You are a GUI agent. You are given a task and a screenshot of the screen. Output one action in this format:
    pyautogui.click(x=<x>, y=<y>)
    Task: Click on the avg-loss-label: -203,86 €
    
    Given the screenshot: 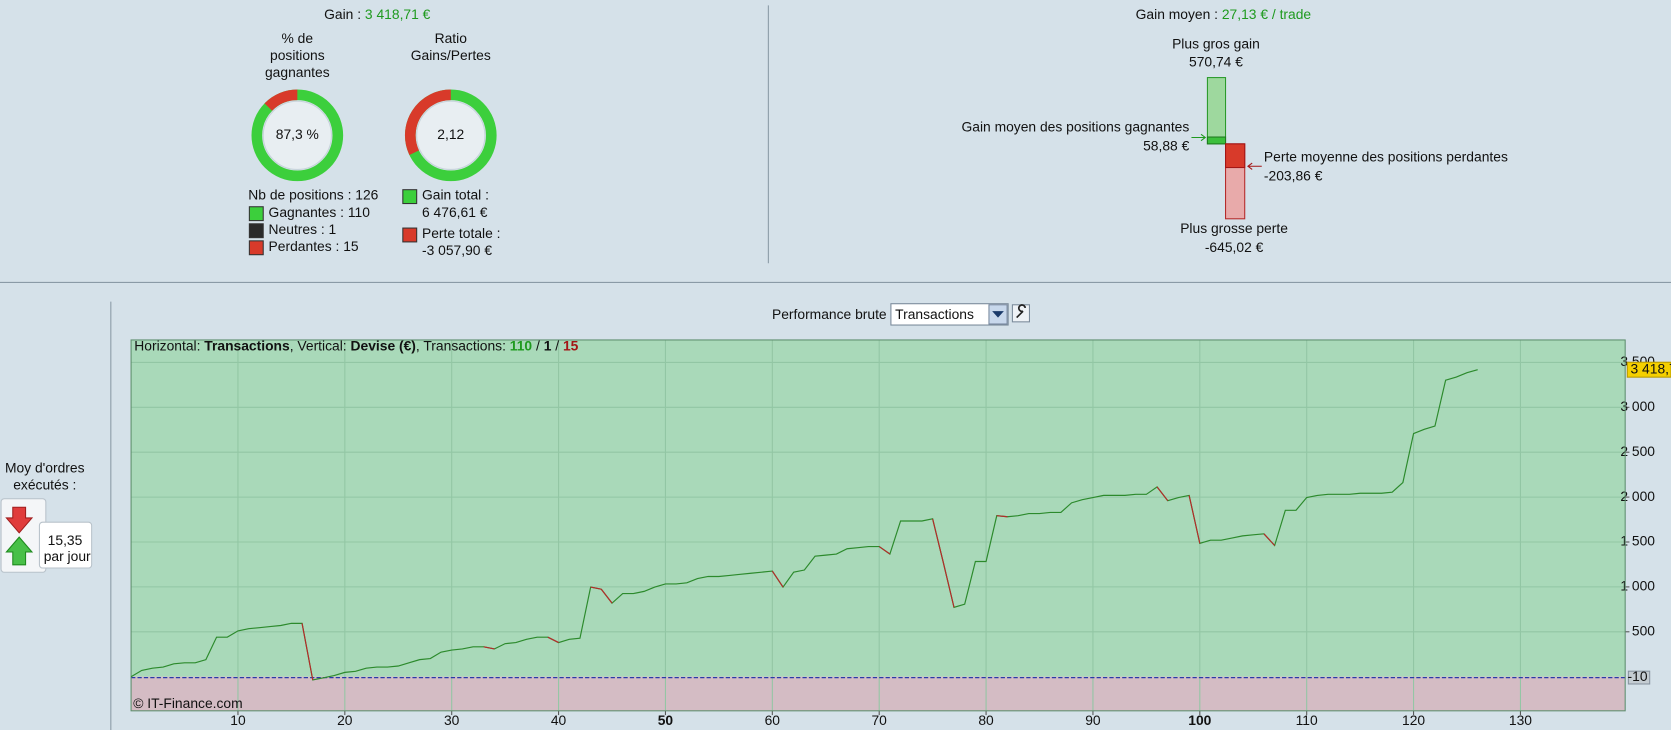 What is the action you would take?
    pyautogui.click(x=1293, y=176)
    